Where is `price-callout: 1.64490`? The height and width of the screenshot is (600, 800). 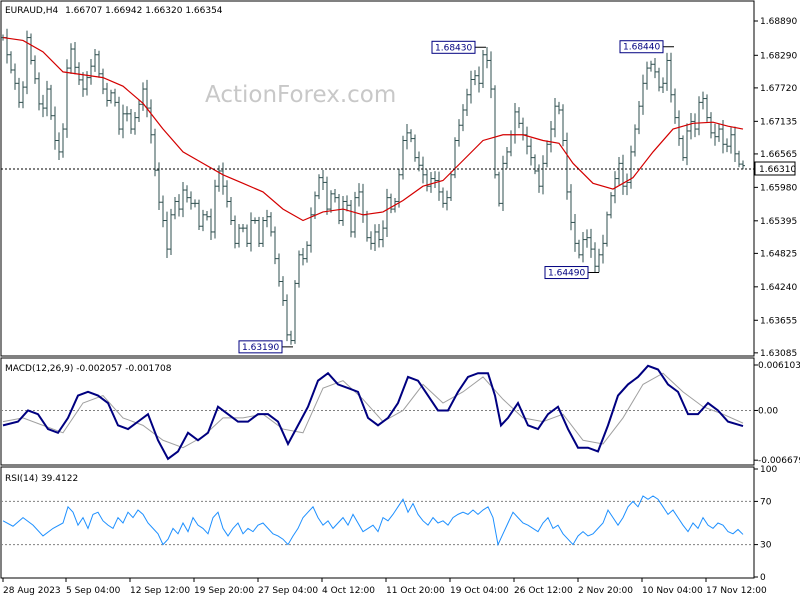 price-callout: 1.64490 is located at coordinates (571, 273).